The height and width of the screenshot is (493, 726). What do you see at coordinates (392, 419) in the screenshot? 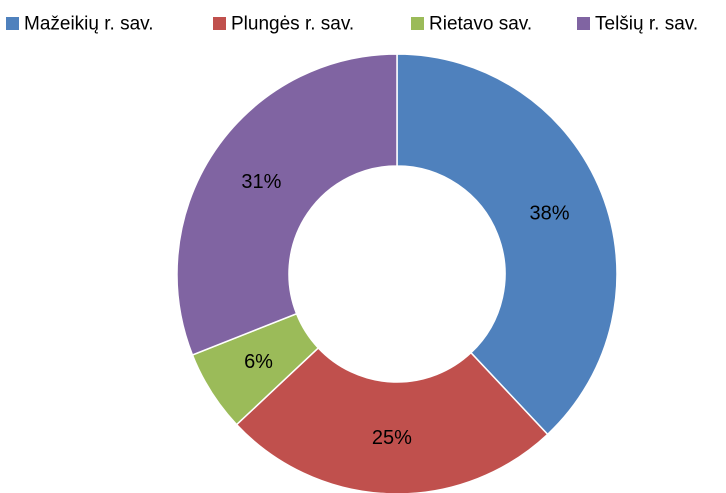
I see `slice-plunges-r-sav` at bounding box center [392, 419].